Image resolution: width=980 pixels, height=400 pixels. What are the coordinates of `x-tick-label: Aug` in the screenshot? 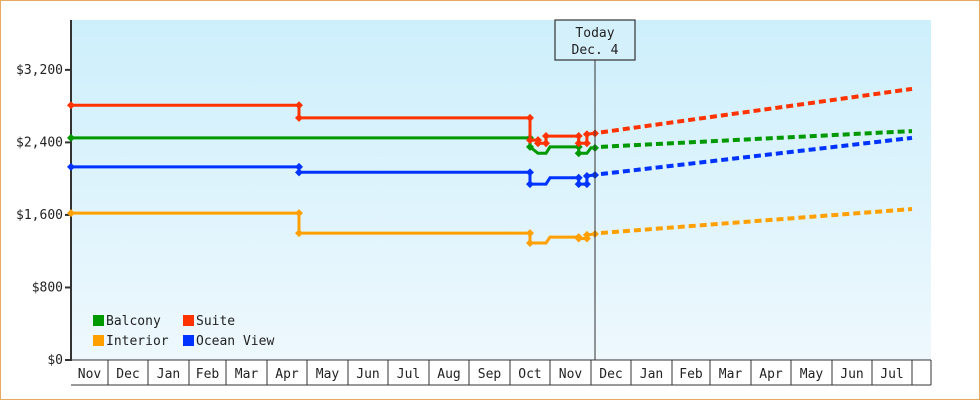 It's located at (448, 374).